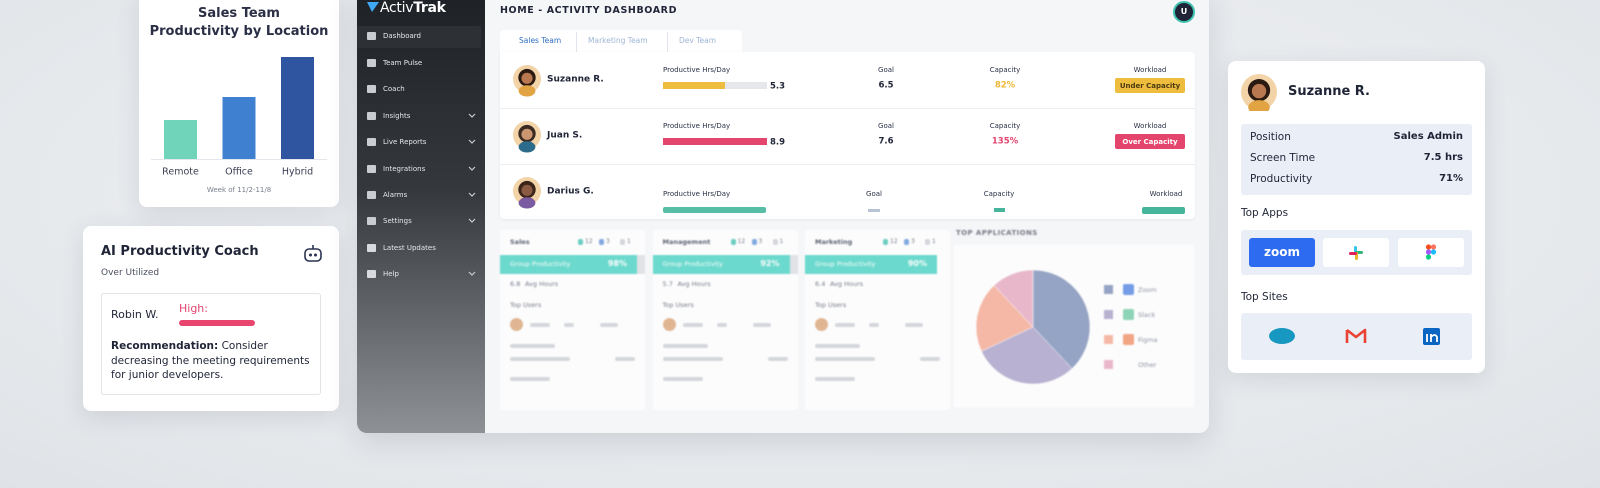 The image size is (1600, 488). What do you see at coordinates (313, 255) in the screenshot?
I see `robot-icon` at bounding box center [313, 255].